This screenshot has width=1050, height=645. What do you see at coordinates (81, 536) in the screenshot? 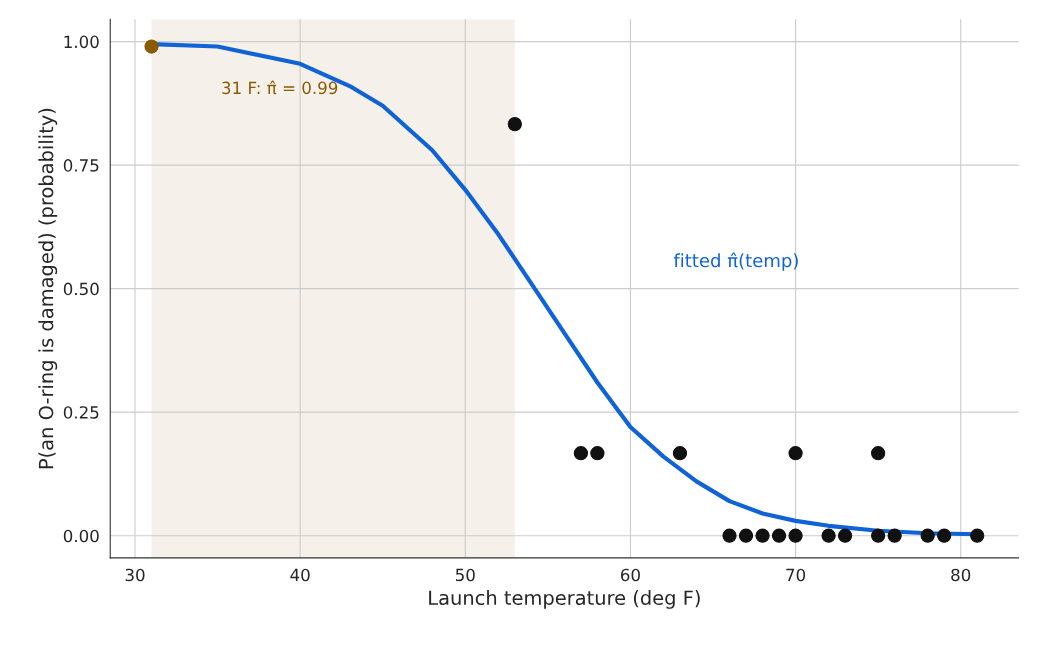
I see `y-tick-label: 0.00` at bounding box center [81, 536].